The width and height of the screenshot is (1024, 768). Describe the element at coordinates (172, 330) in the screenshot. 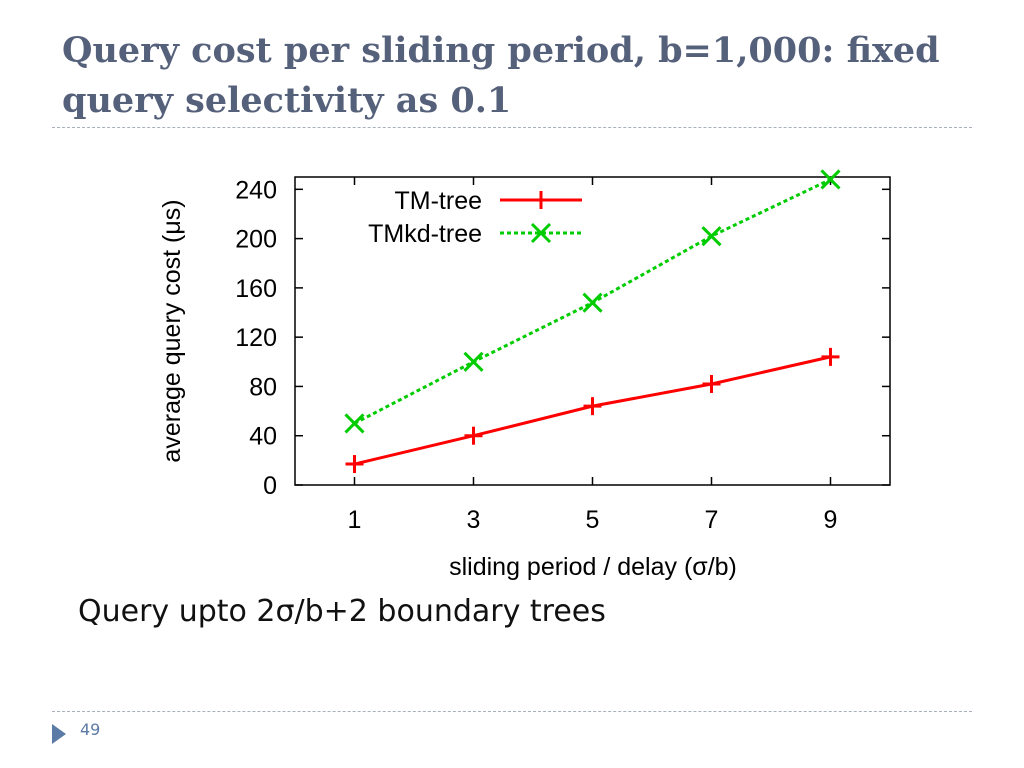

I see `y-axis-label: average query cost (μs)` at that location.